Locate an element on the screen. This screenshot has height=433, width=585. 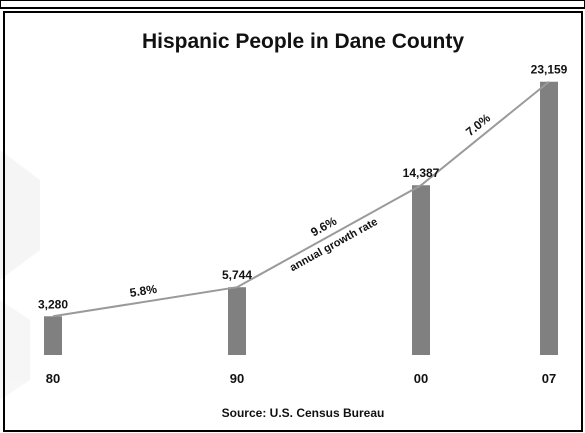
value-label-00: 14,387 is located at coordinates (421, 173).